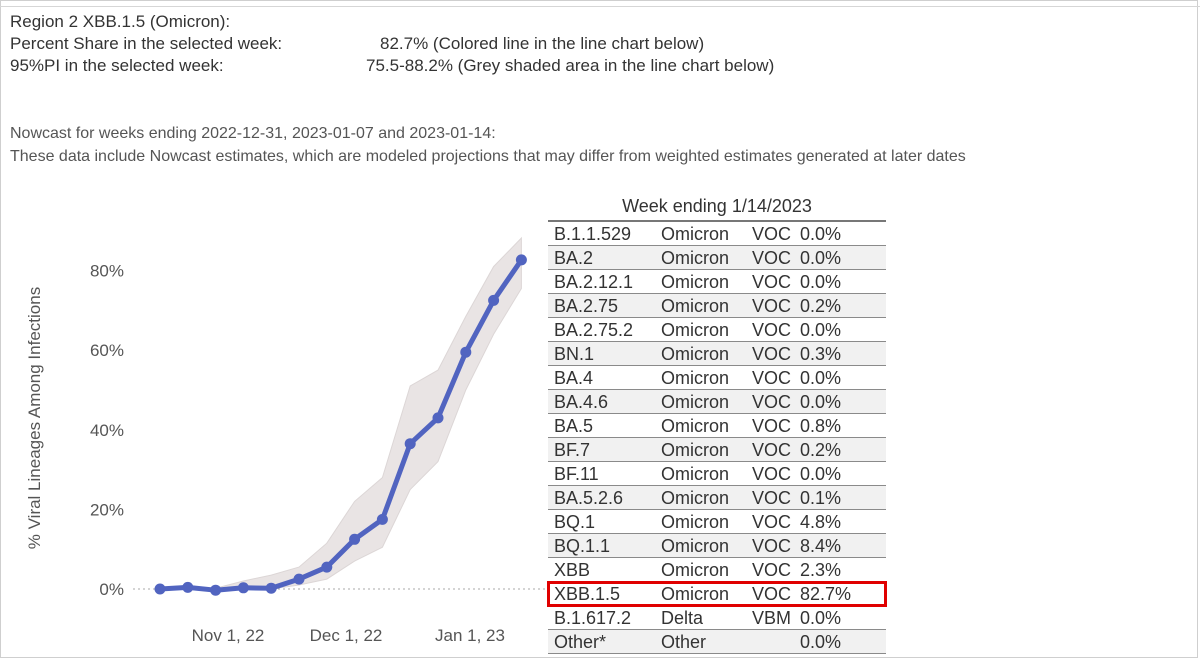 This screenshot has width=1200, height=660. Describe the element at coordinates (107, 430) in the screenshot. I see `y-tick-label: 40%` at that location.